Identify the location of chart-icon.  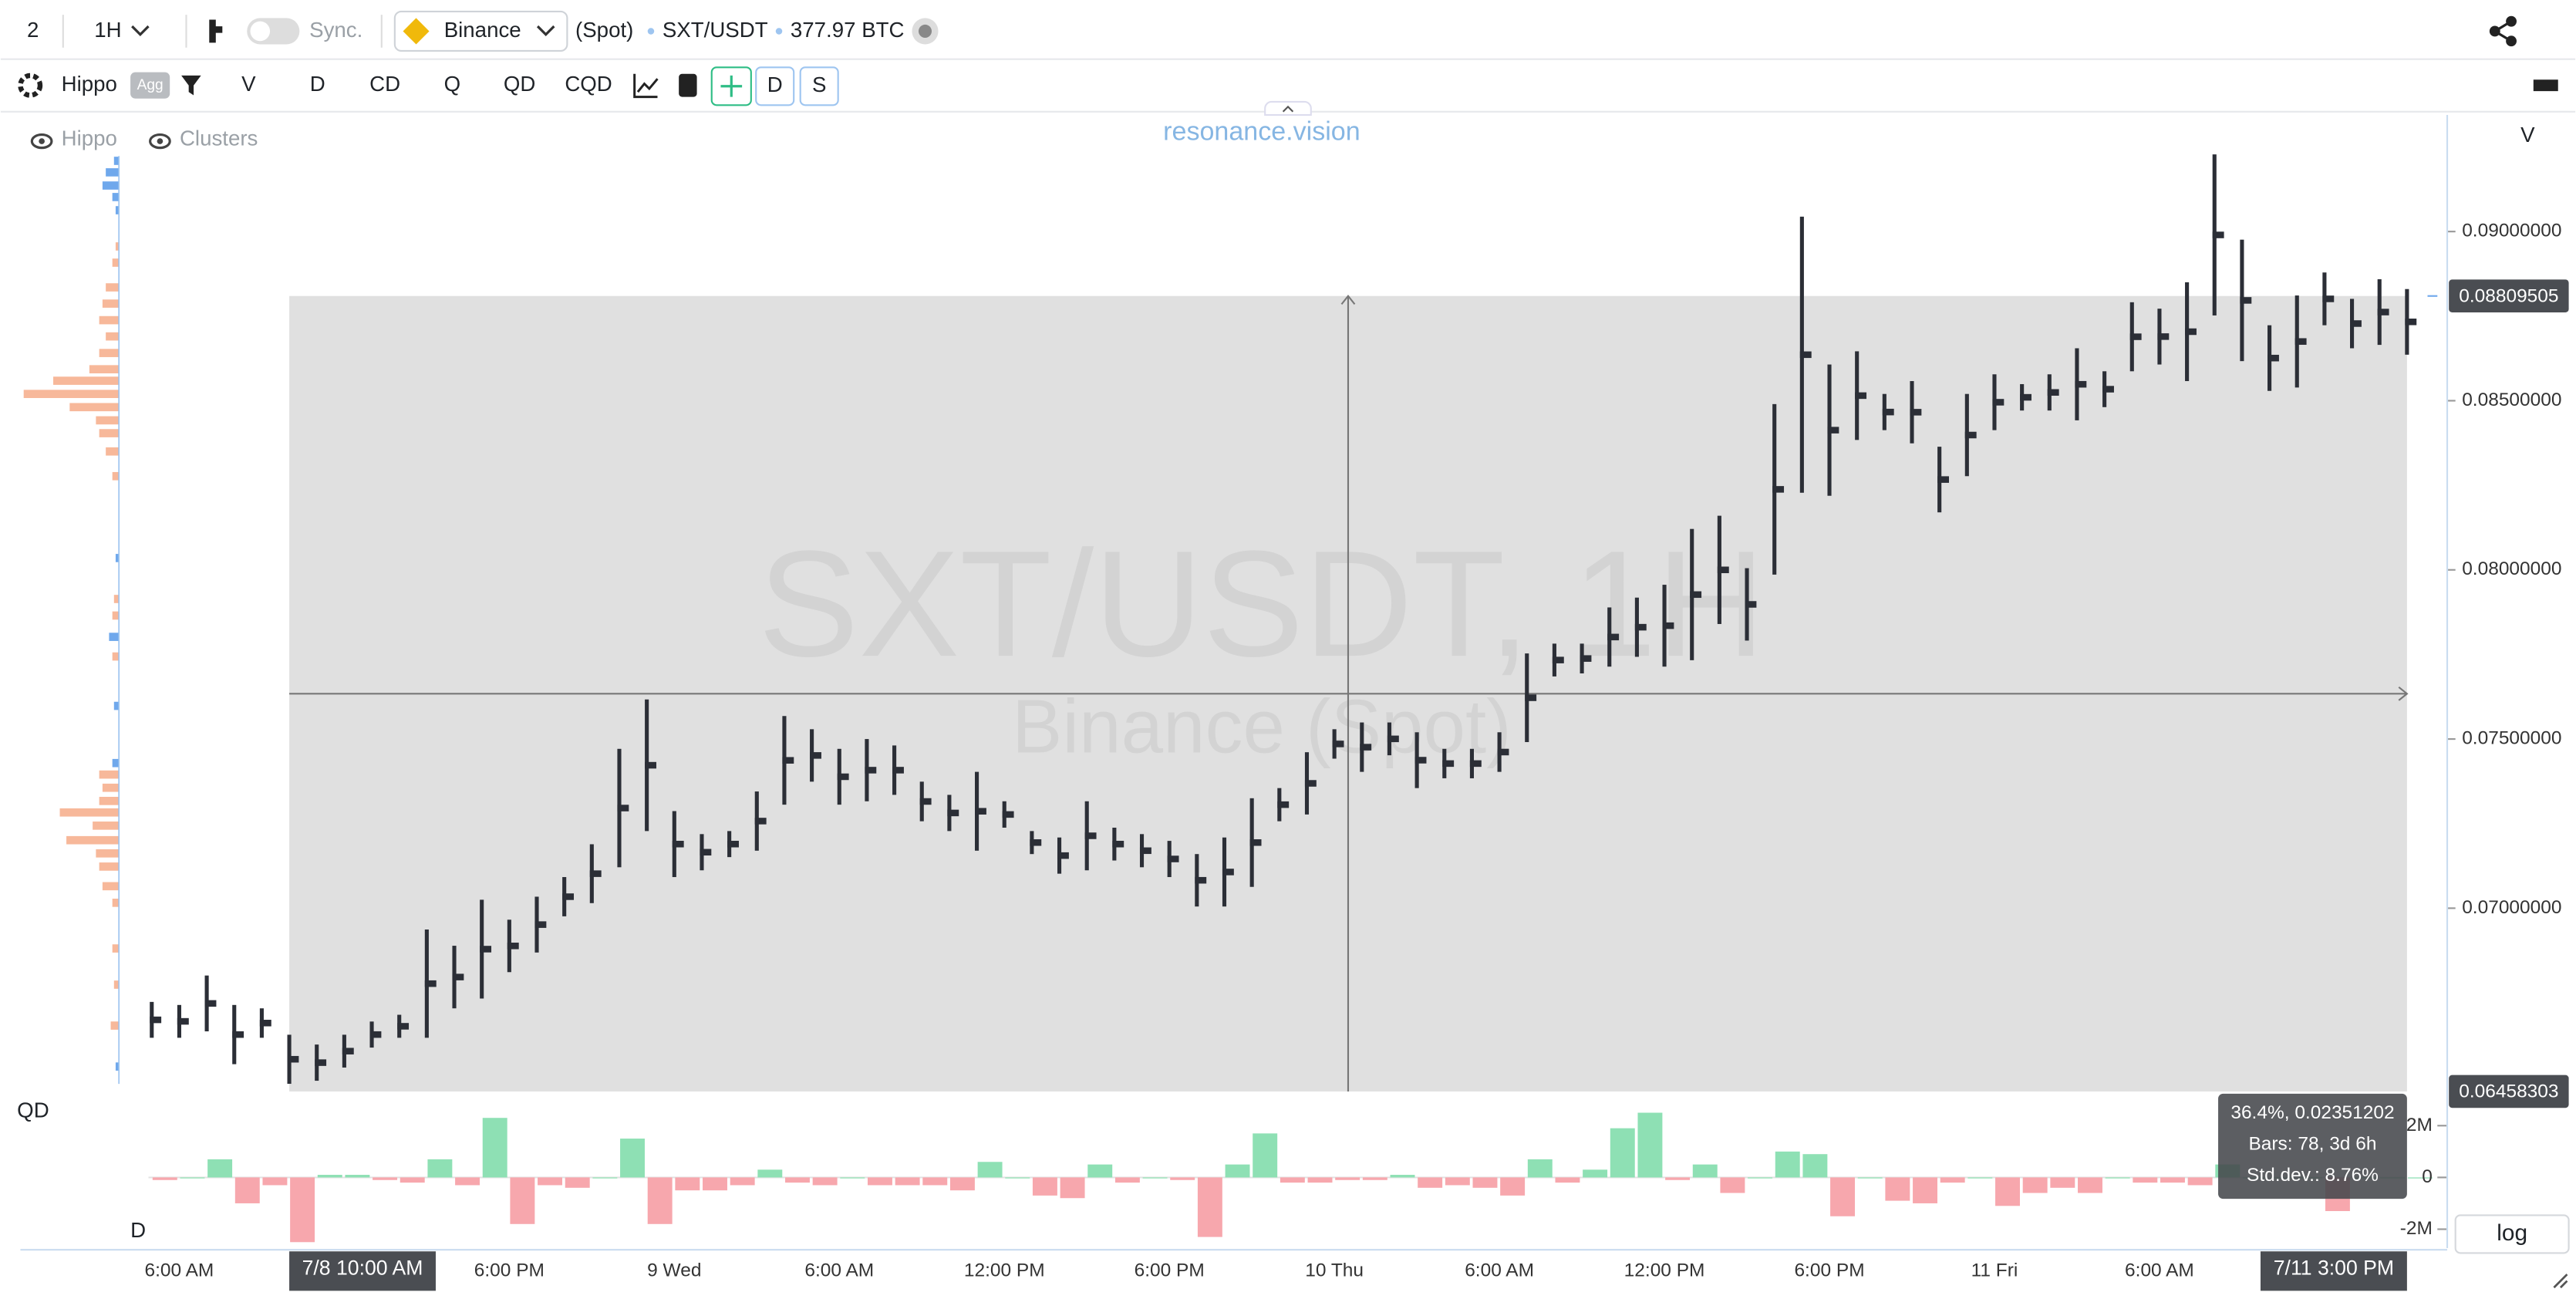
(646, 86).